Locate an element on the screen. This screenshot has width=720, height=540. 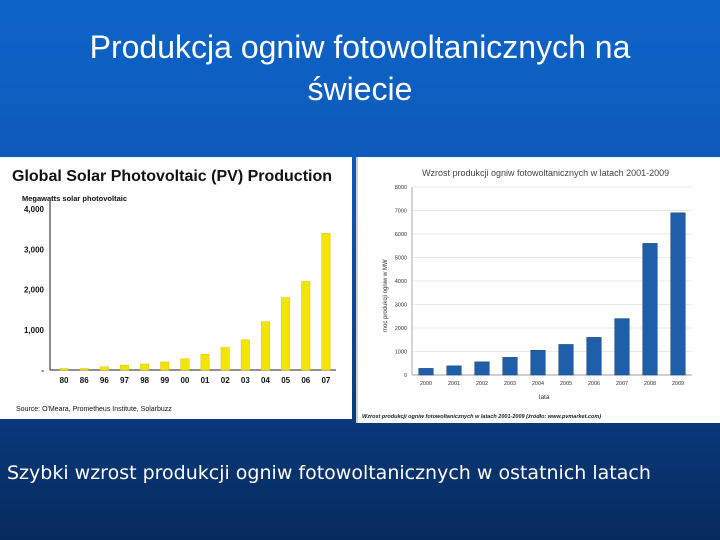
y-tick-label: 1,000 is located at coordinates (34, 330).